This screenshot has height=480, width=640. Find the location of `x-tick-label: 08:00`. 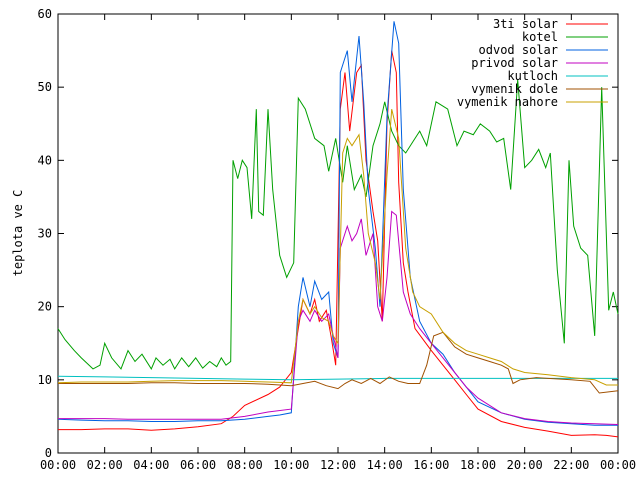

x-tick-label: 08:00 is located at coordinates (245, 465).